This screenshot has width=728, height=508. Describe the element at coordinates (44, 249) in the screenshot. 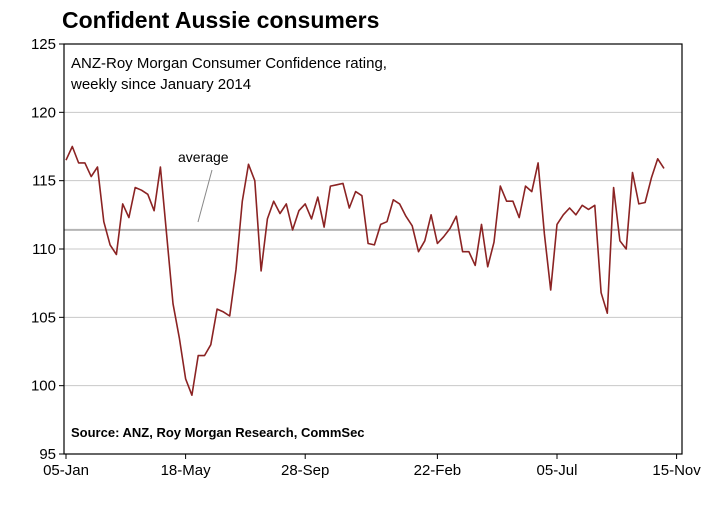

I see `y-tick-label: 110` at that location.